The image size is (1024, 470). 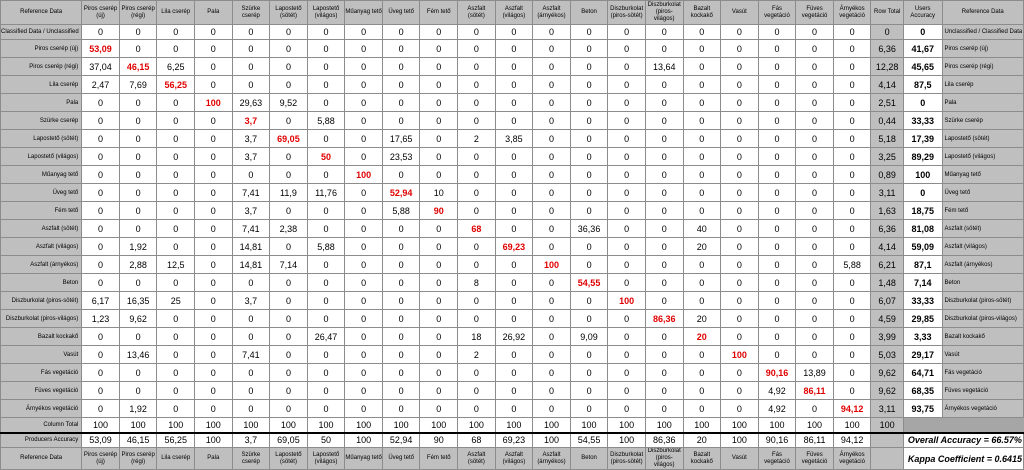 What do you see at coordinates (439, 210) in the screenshot?
I see `matrix-cell-diagonal: 90` at bounding box center [439, 210].